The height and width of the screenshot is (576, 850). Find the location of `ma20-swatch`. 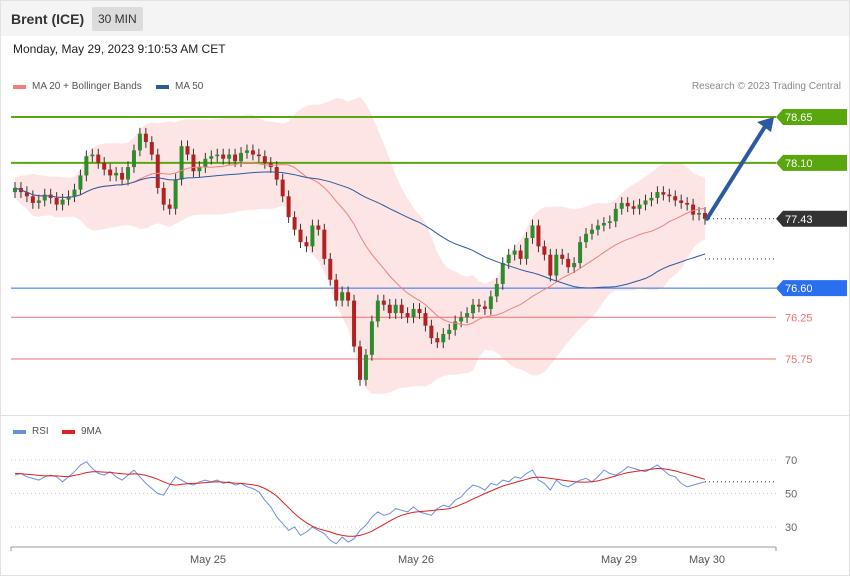

ma20-swatch is located at coordinates (19, 86).